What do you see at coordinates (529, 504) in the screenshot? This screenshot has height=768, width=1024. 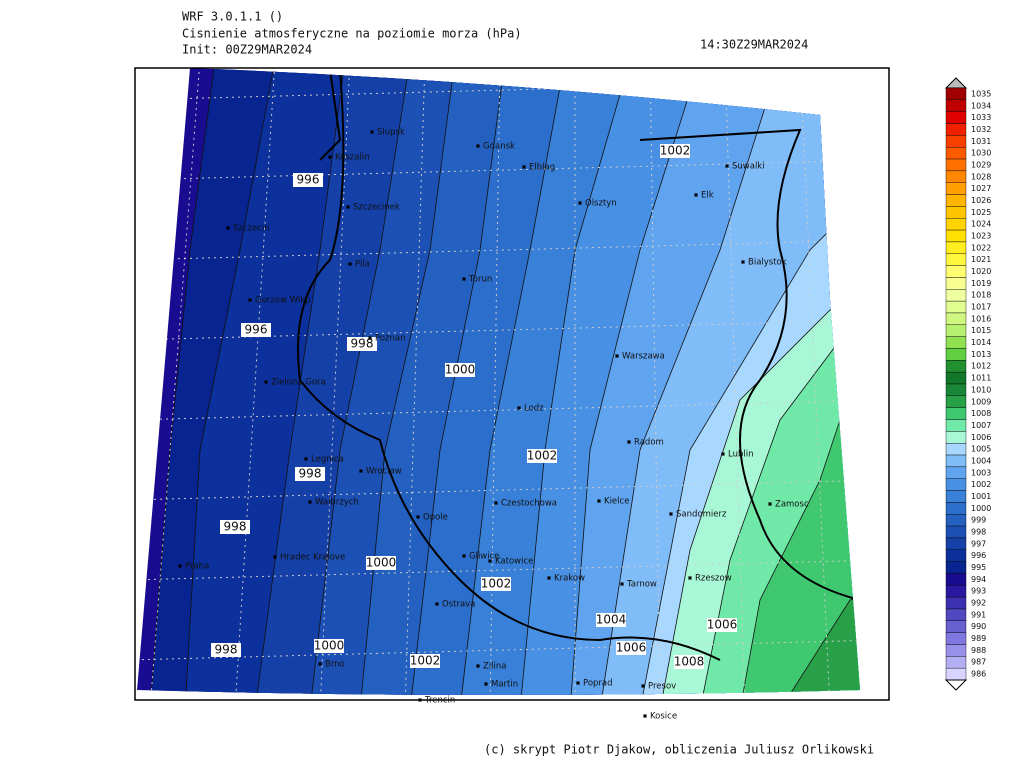 I see `city-label: Czestochowa` at bounding box center [529, 504].